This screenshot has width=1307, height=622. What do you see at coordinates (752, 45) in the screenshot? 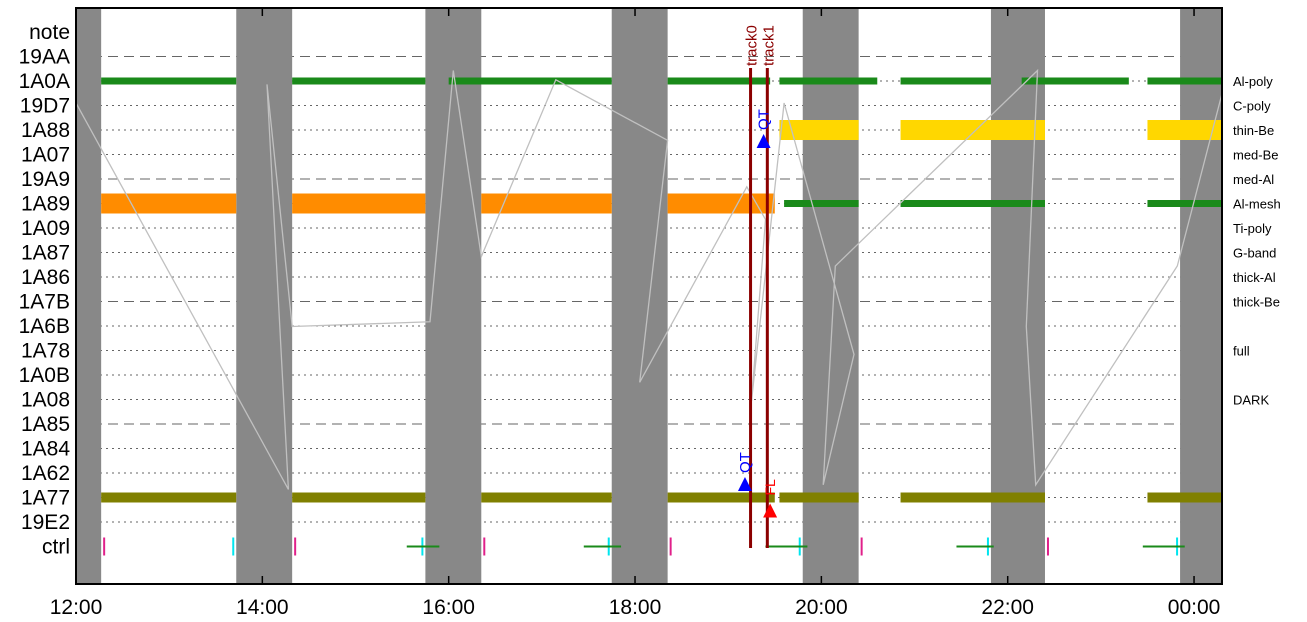
I see `track-label-track0: track0` at bounding box center [752, 45].